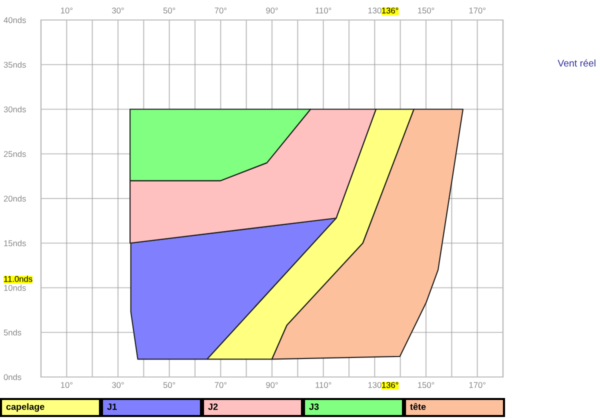 The image size is (600, 419). I want to click on text: J3, so click(314, 407).